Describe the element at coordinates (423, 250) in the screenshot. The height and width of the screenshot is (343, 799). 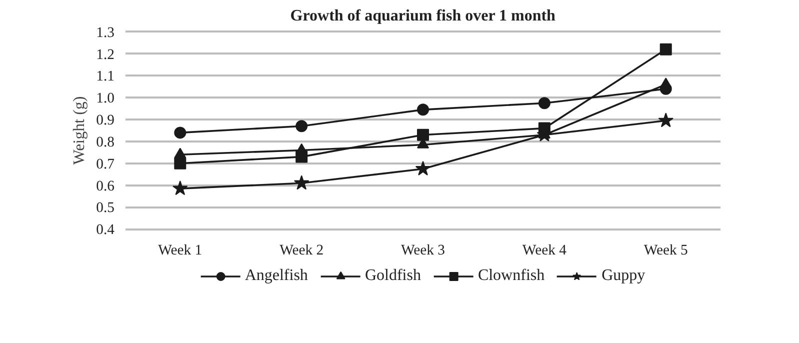
I see `x-tick-label: Week 3` at that location.